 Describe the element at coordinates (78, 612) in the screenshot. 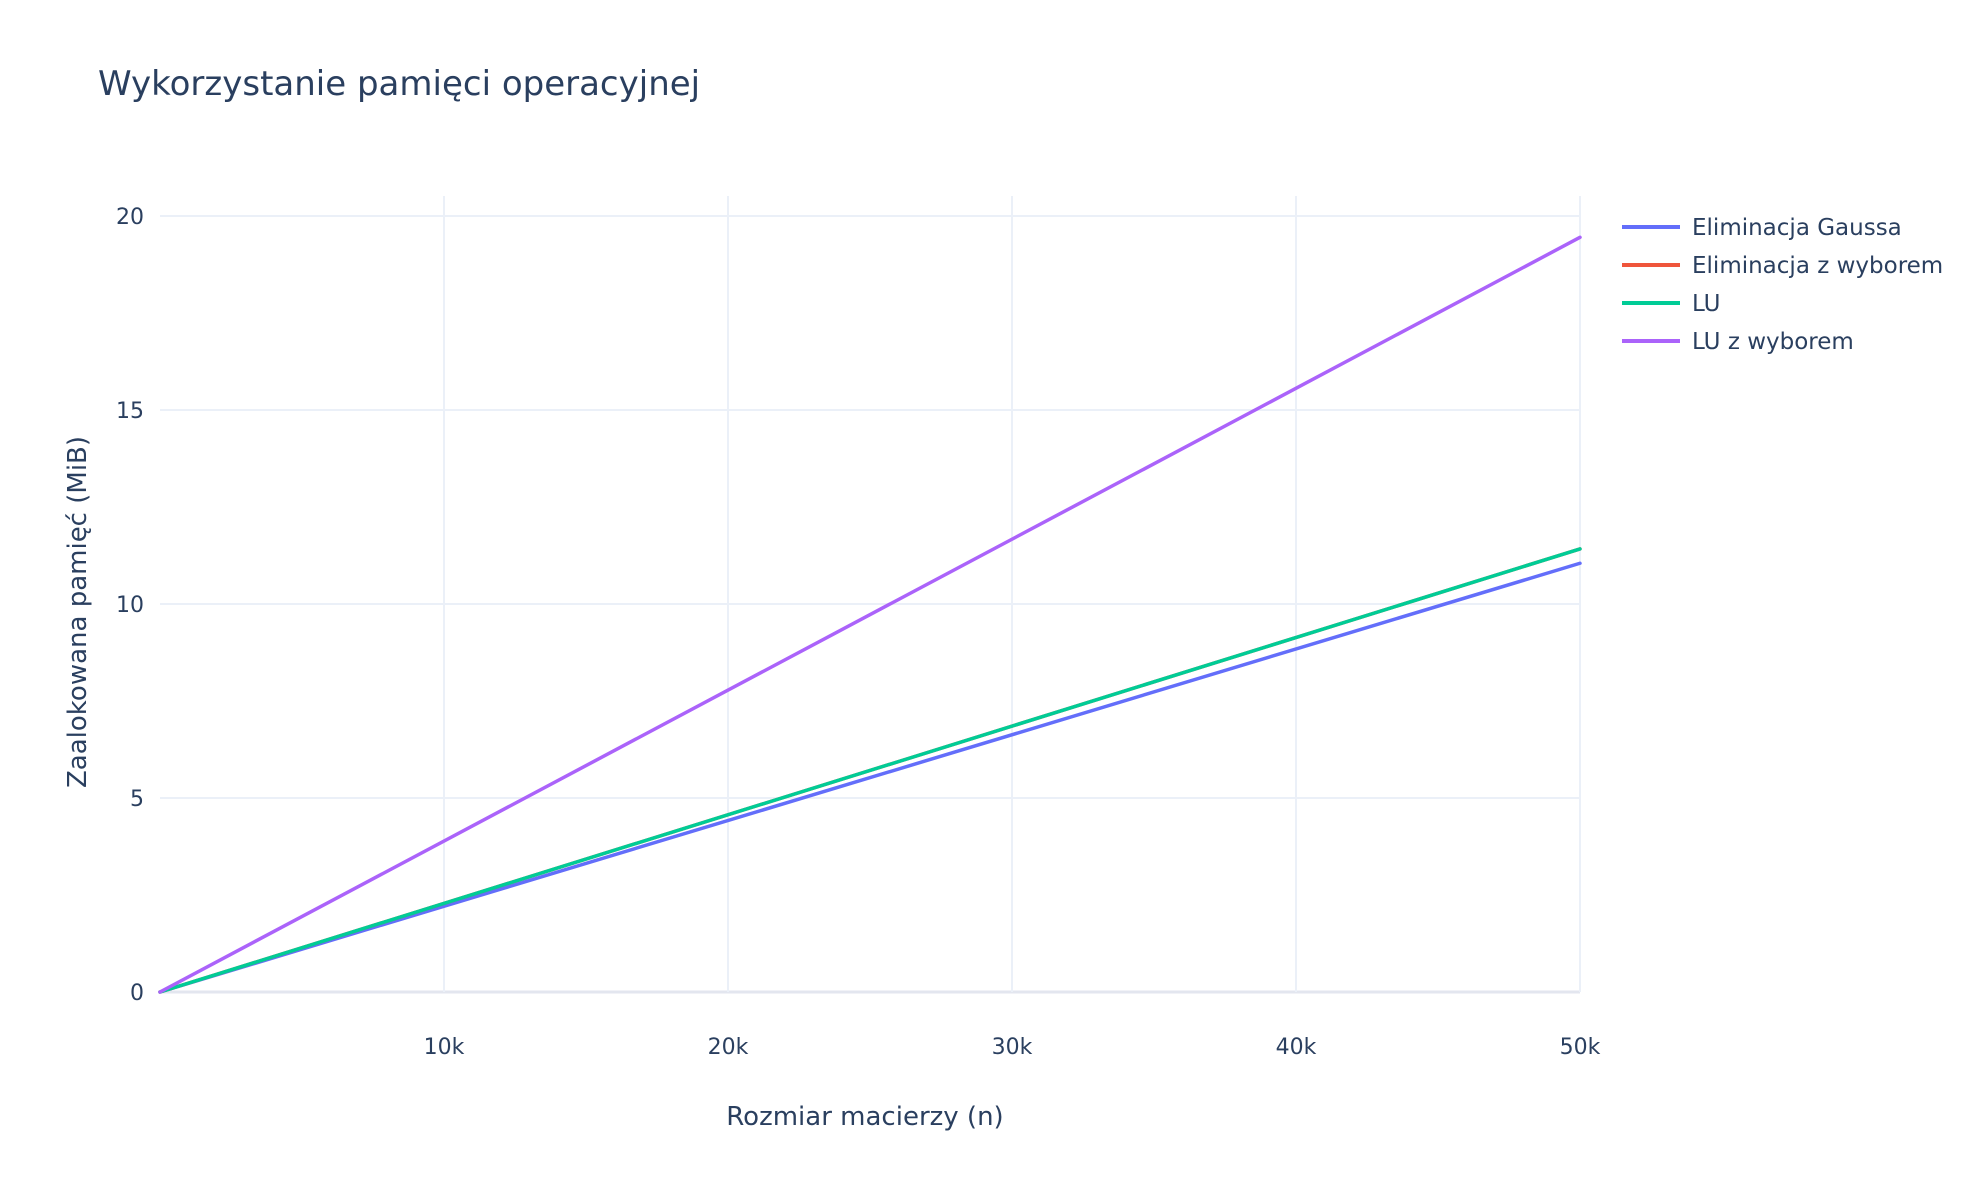

I see `y-axis-label: Zaalokowana pamięć (MiB)` at that location.